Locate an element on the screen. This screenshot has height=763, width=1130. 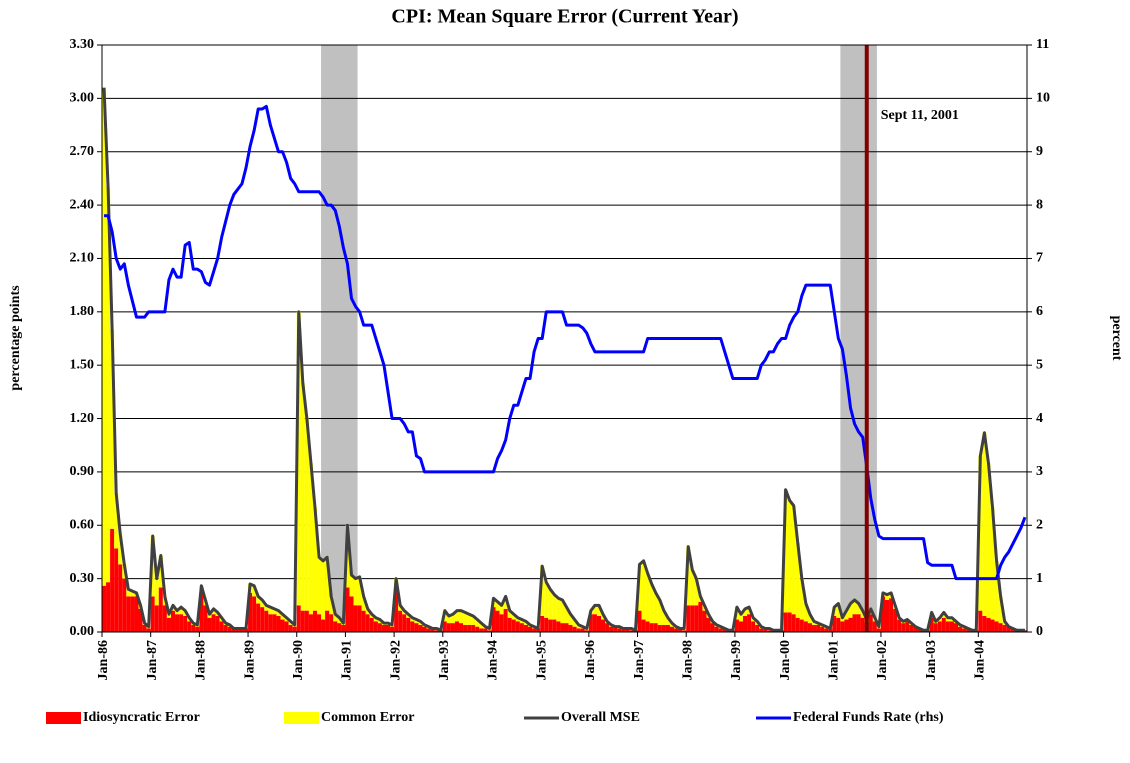
chart-title: CPI: Mean Square Error (Current Year) is located at coordinates (564, 17).